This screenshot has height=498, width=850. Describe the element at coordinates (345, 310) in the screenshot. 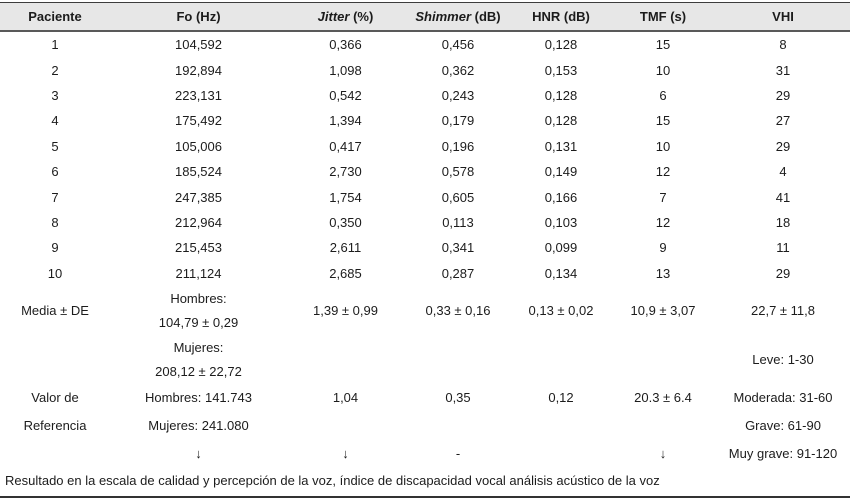

I see `cell-media-jitter: 1,39 ± 0,99` at that location.